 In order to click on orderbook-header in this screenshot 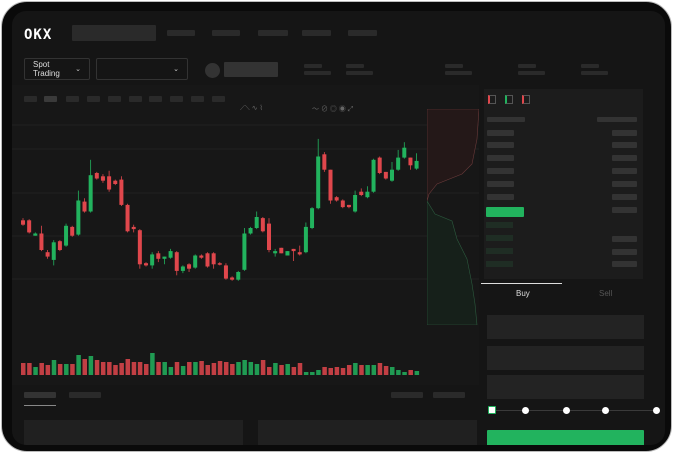, I will do `click(617, 119)`.